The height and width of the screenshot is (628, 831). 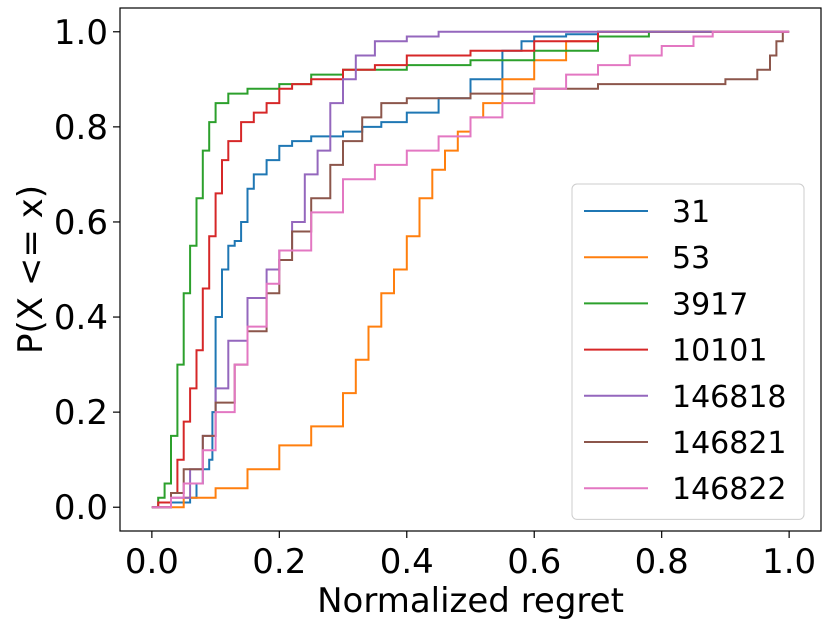 What do you see at coordinates (407, 562) in the screenshot?
I see `x-tick-label: 0.4` at bounding box center [407, 562].